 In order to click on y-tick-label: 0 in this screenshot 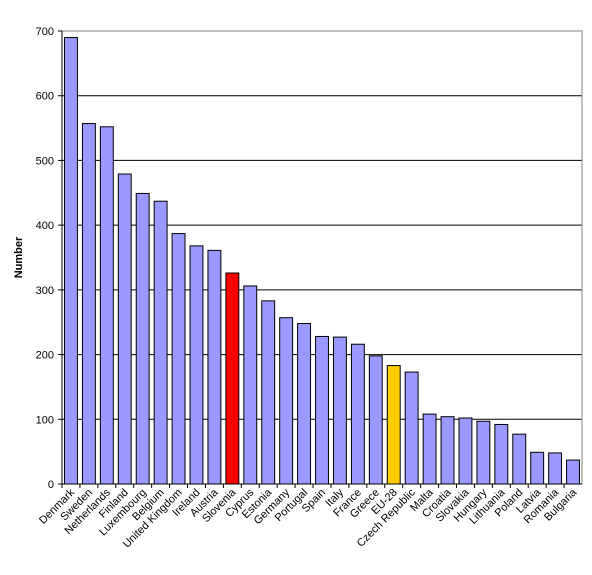, I will do `click(51, 485)`.